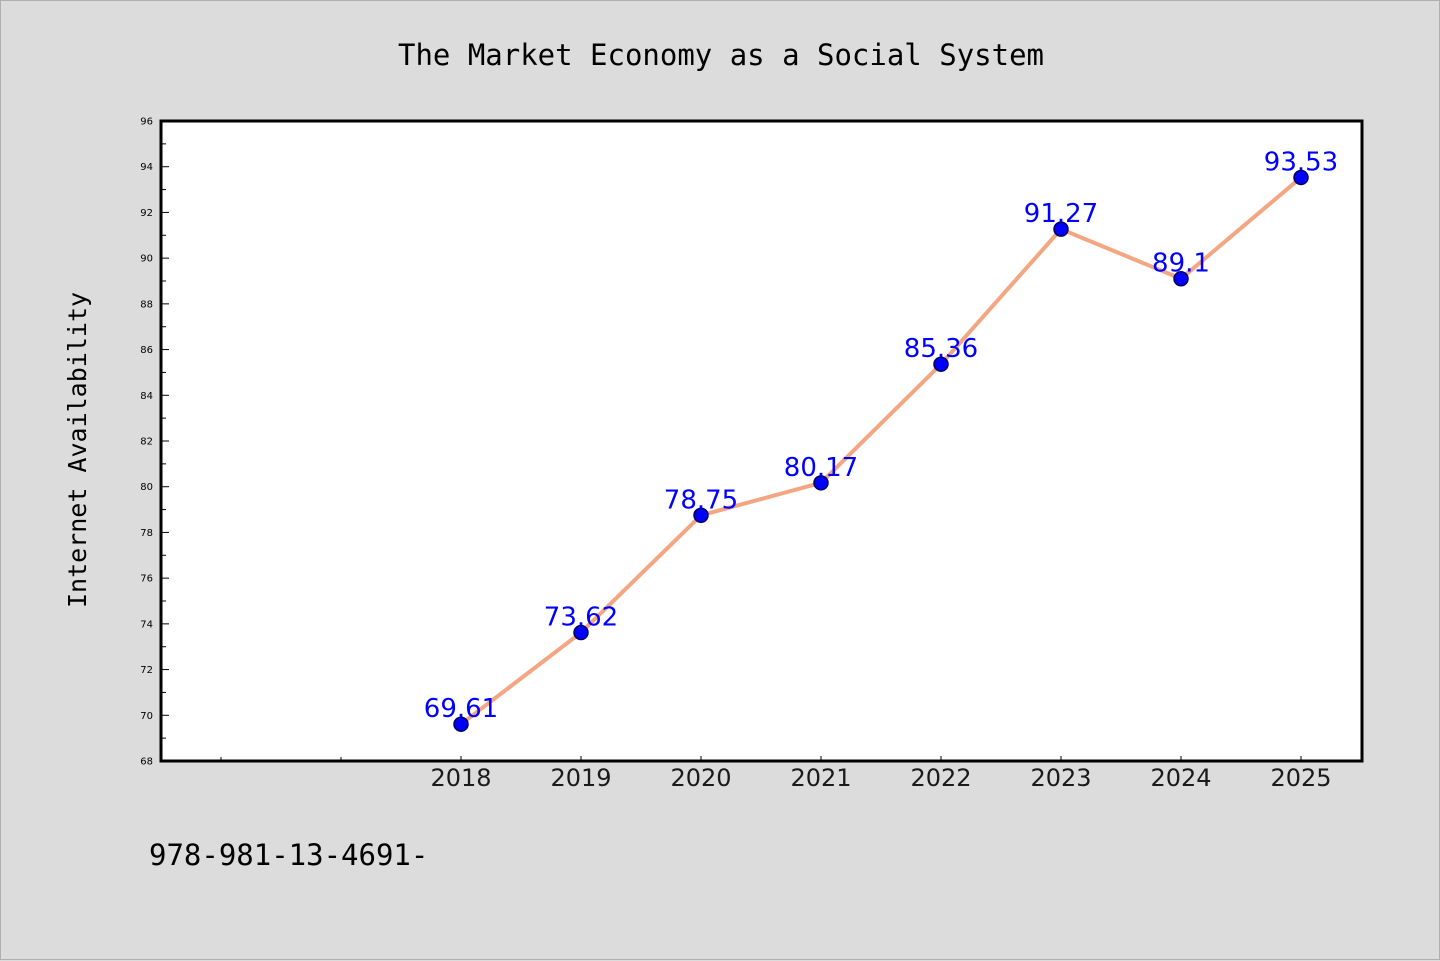  What do you see at coordinates (461, 709) in the screenshot?
I see `data-label: 69.61` at bounding box center [461, 709].